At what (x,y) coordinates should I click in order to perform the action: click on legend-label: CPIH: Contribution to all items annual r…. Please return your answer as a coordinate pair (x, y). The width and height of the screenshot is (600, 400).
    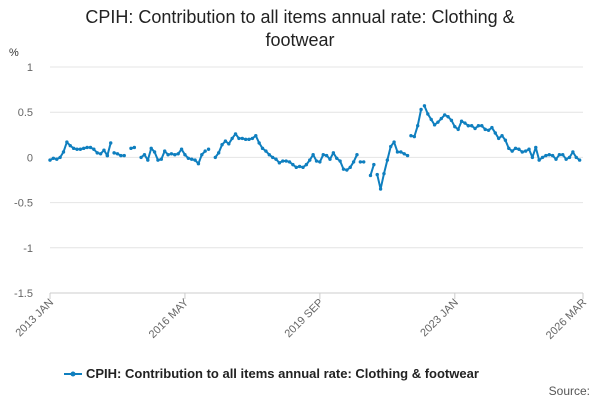
    Looking at the image, I should click on (282, 373).